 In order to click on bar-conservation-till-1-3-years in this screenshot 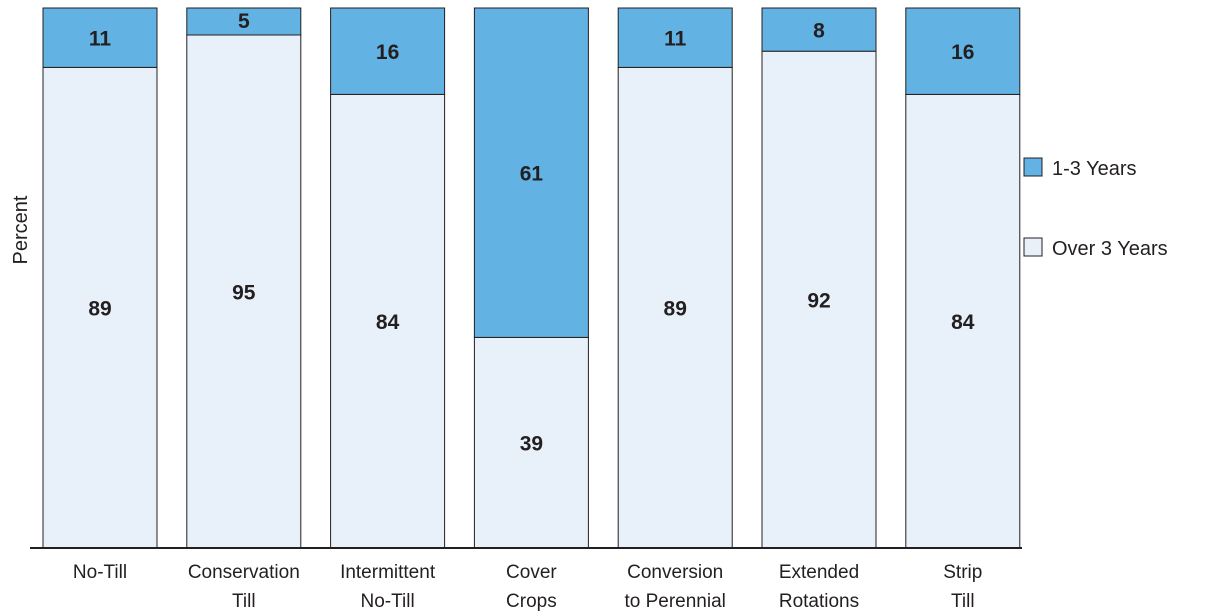, I will do `click(244, 21)`.